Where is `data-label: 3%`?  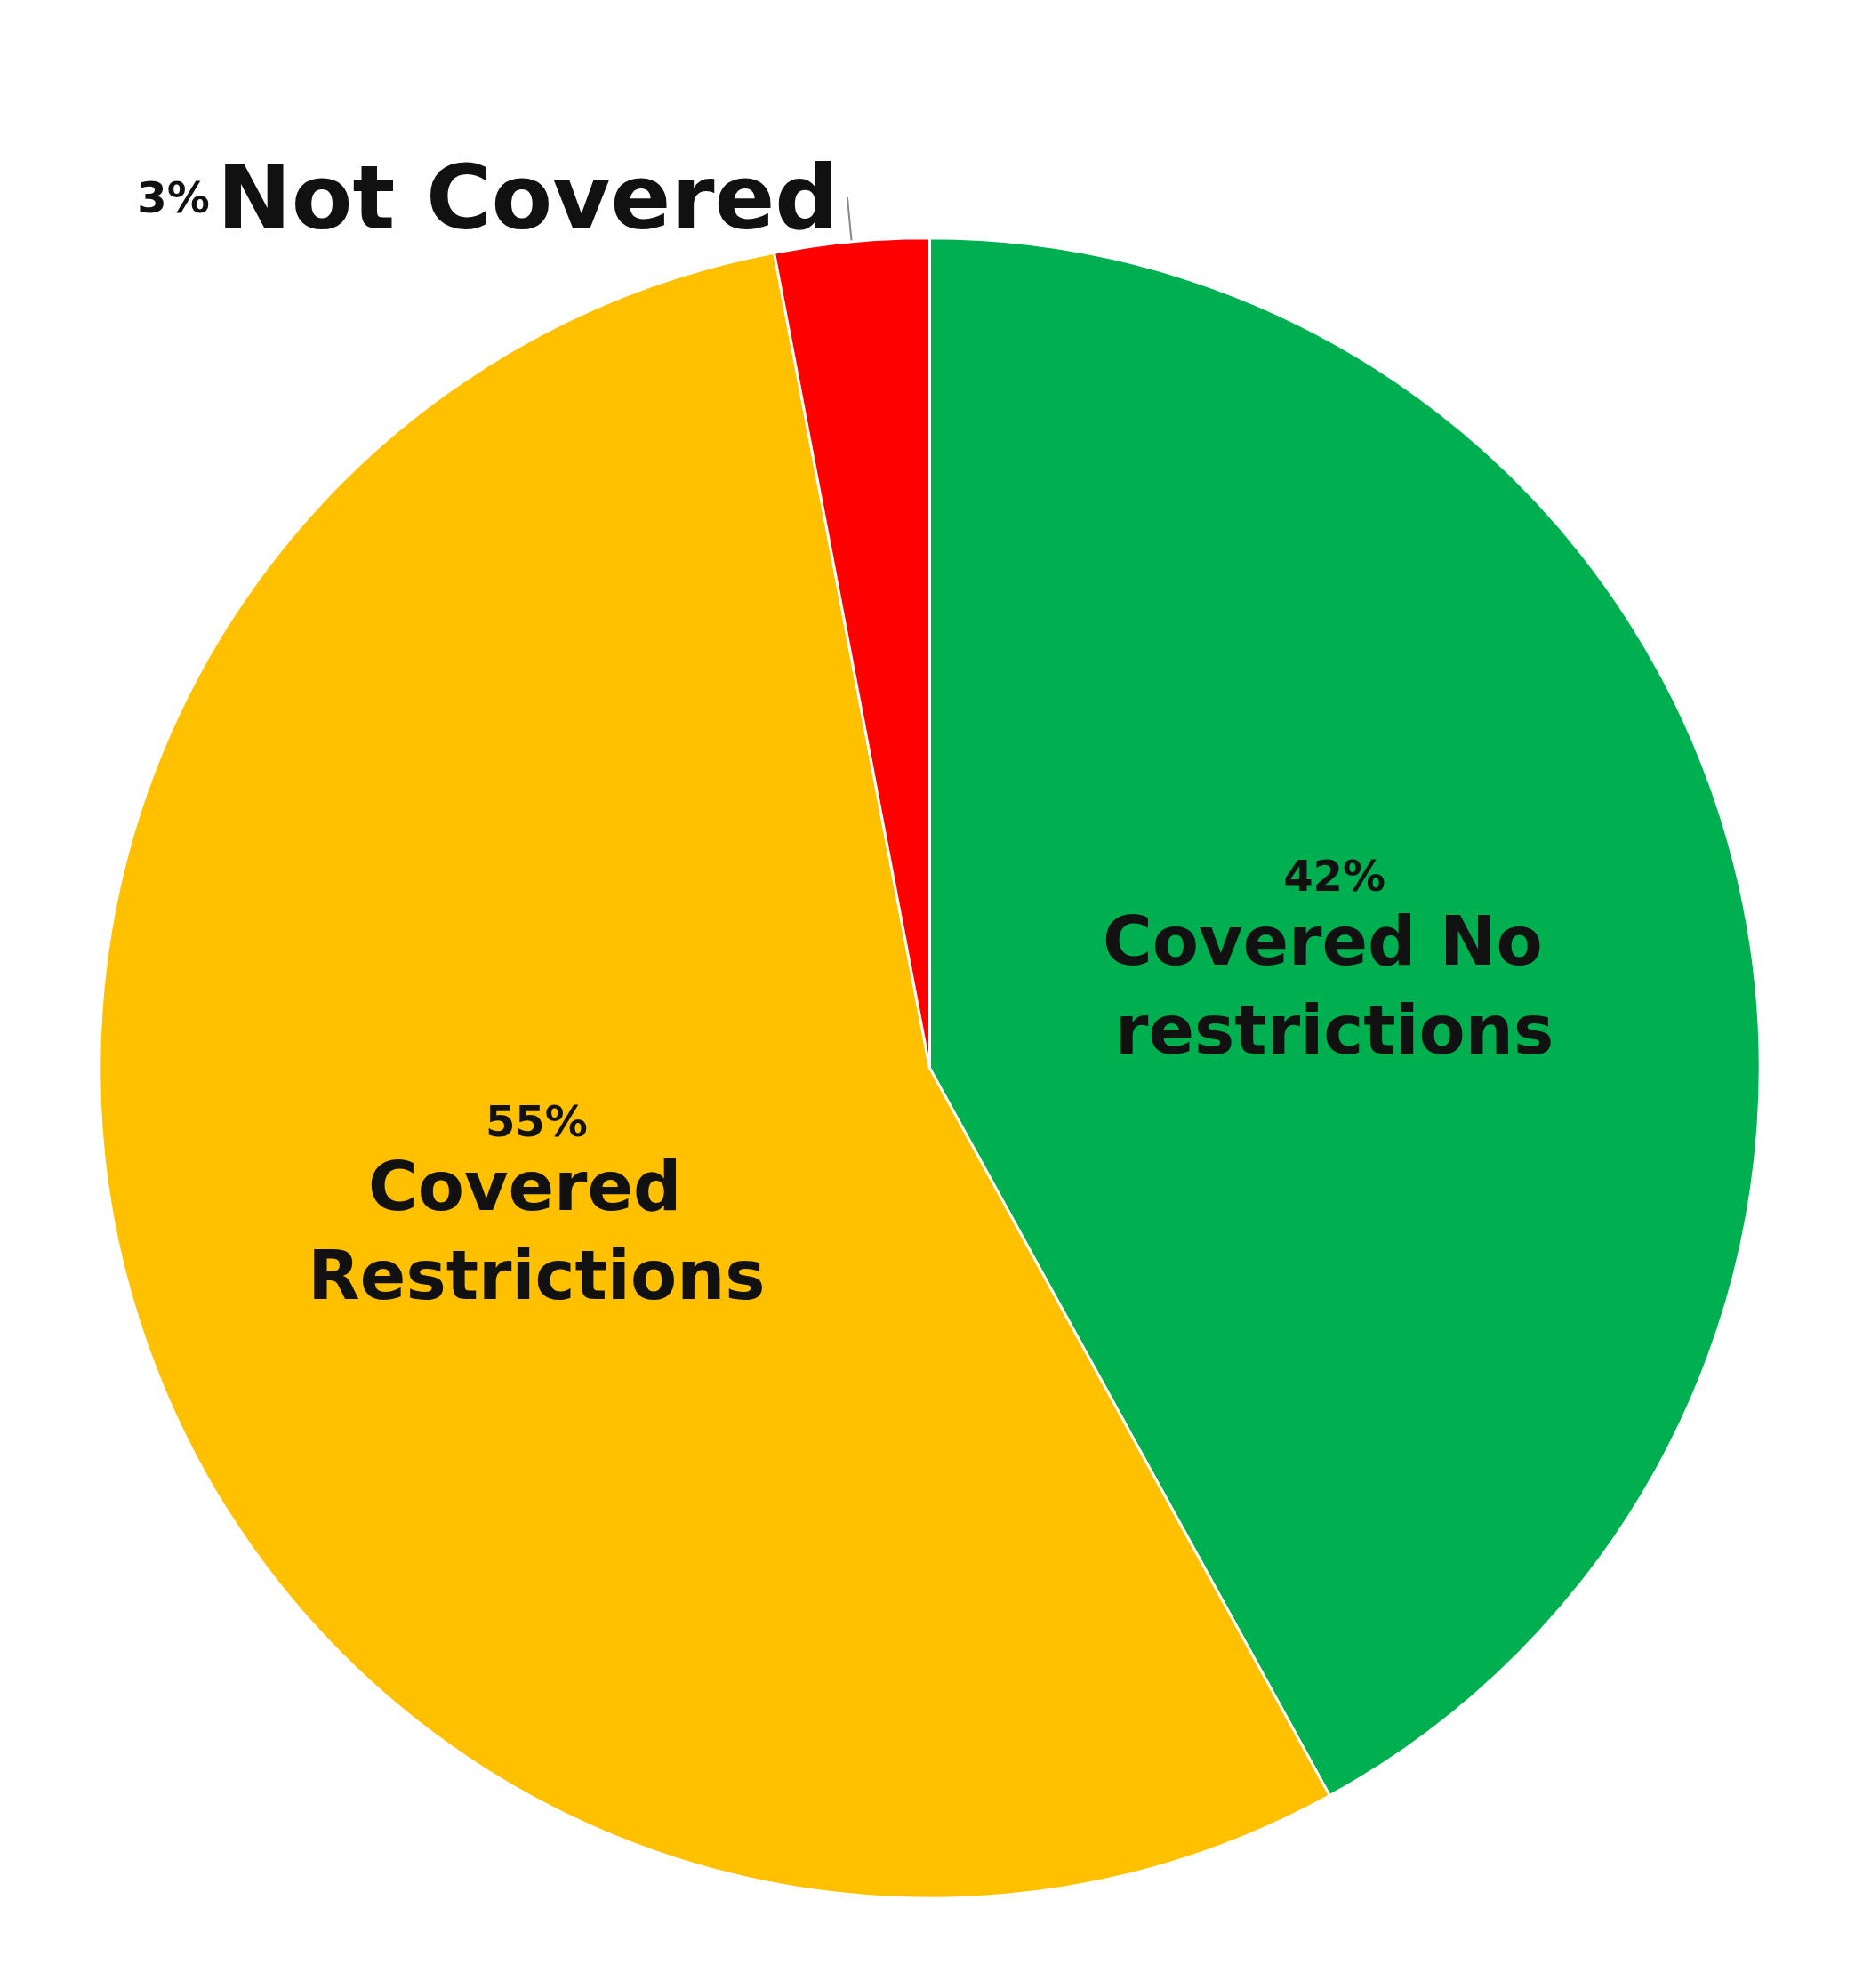 data-label: 3% is located at coordinates (173, 197).